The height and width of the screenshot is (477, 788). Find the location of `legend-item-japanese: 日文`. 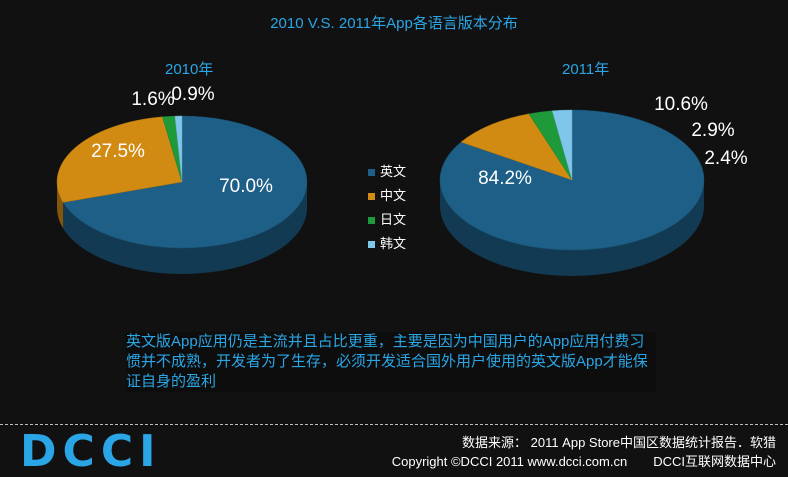

legend-item-japanese: 日文 is located at coordinates (387, 220).